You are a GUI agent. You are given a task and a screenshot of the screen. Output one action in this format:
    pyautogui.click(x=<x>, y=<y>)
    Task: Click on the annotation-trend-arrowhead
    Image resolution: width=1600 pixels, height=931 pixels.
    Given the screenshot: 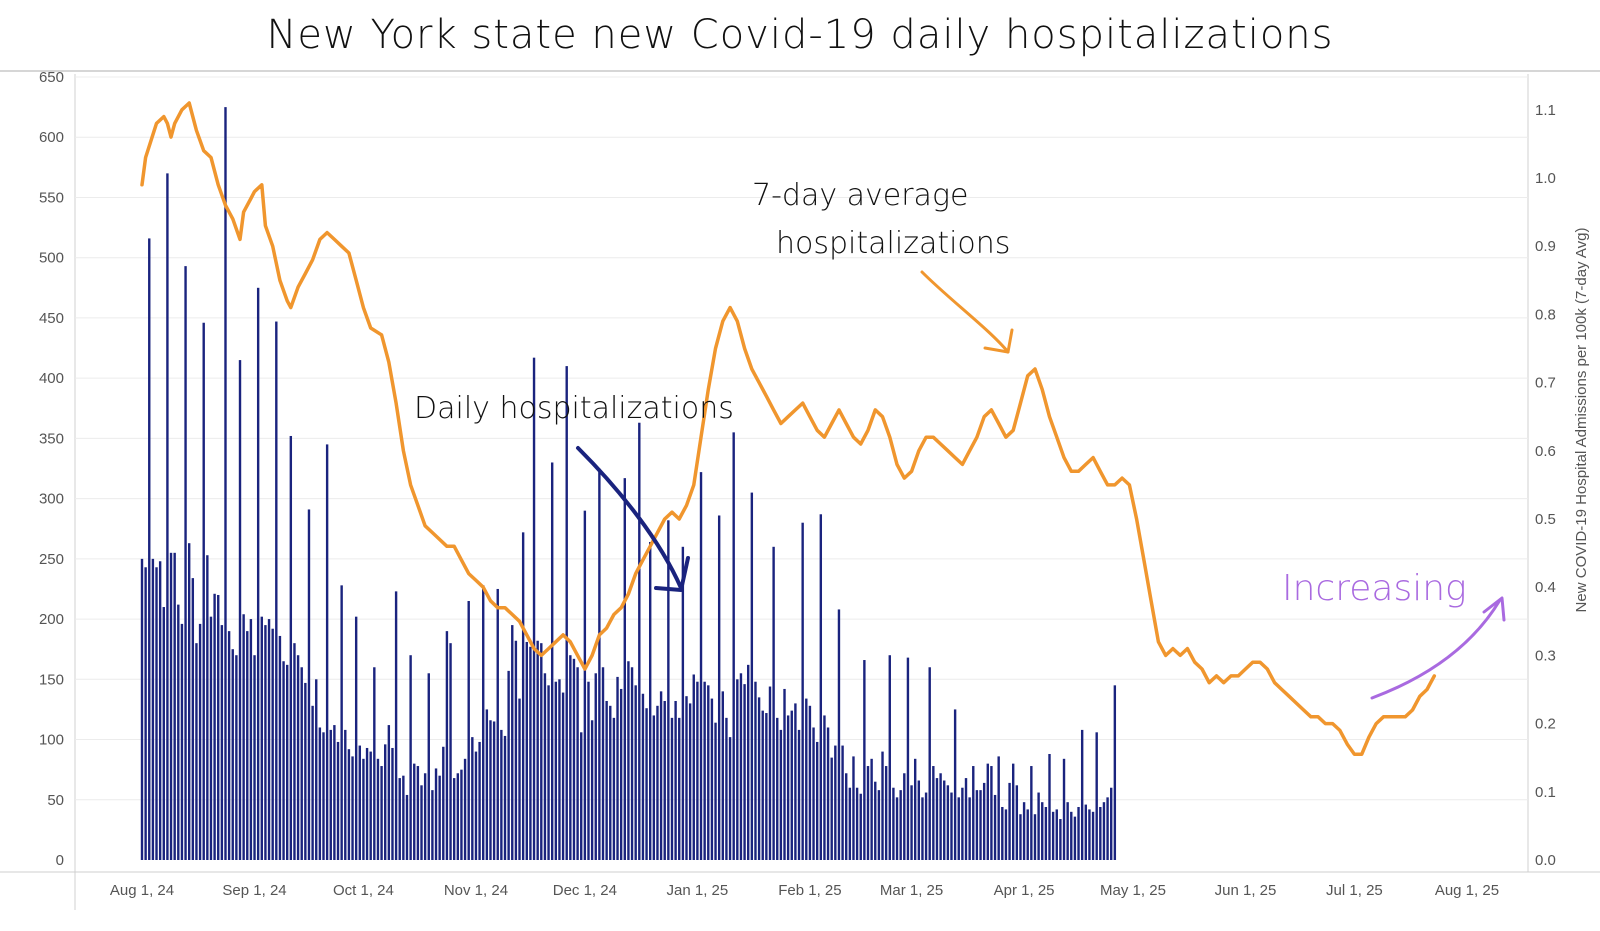 What is the action you would take?
    pyautogui.click(x=1494, y=609)
    